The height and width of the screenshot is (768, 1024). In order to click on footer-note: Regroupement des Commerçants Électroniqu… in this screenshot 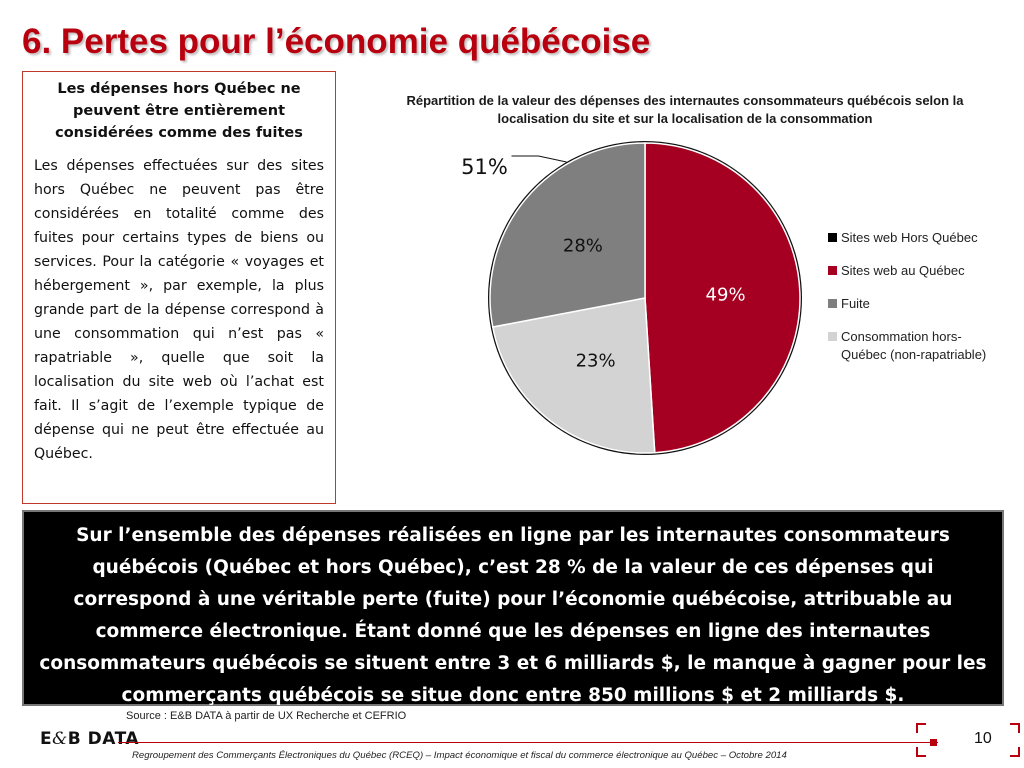, I will do `click(459, 755)`.